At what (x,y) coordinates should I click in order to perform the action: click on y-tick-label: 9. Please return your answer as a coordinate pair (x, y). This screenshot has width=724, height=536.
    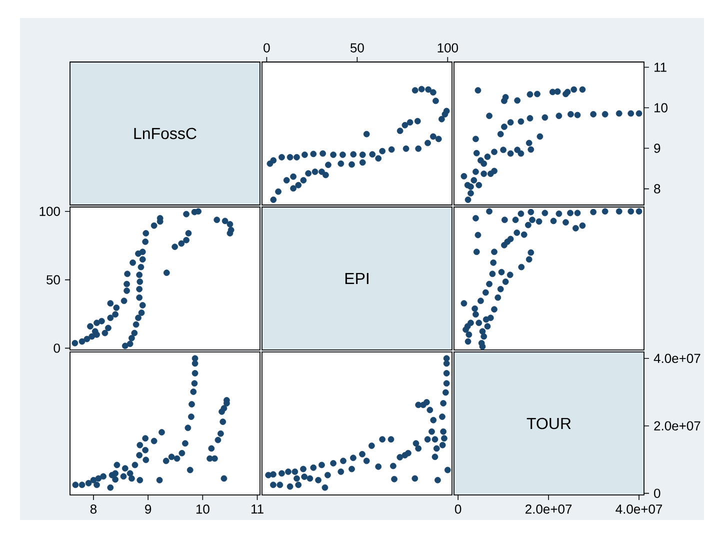
    Looking at the image, I should click on (657, 148).